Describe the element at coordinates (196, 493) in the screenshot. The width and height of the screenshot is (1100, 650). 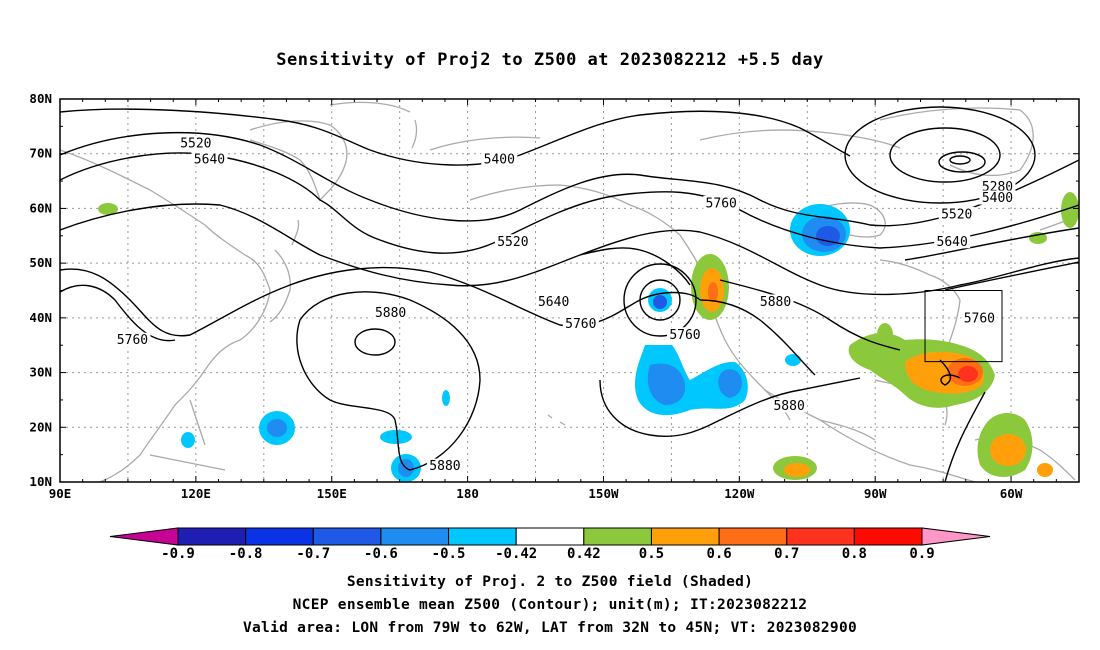
I see `lon-label: 120E` at that location.